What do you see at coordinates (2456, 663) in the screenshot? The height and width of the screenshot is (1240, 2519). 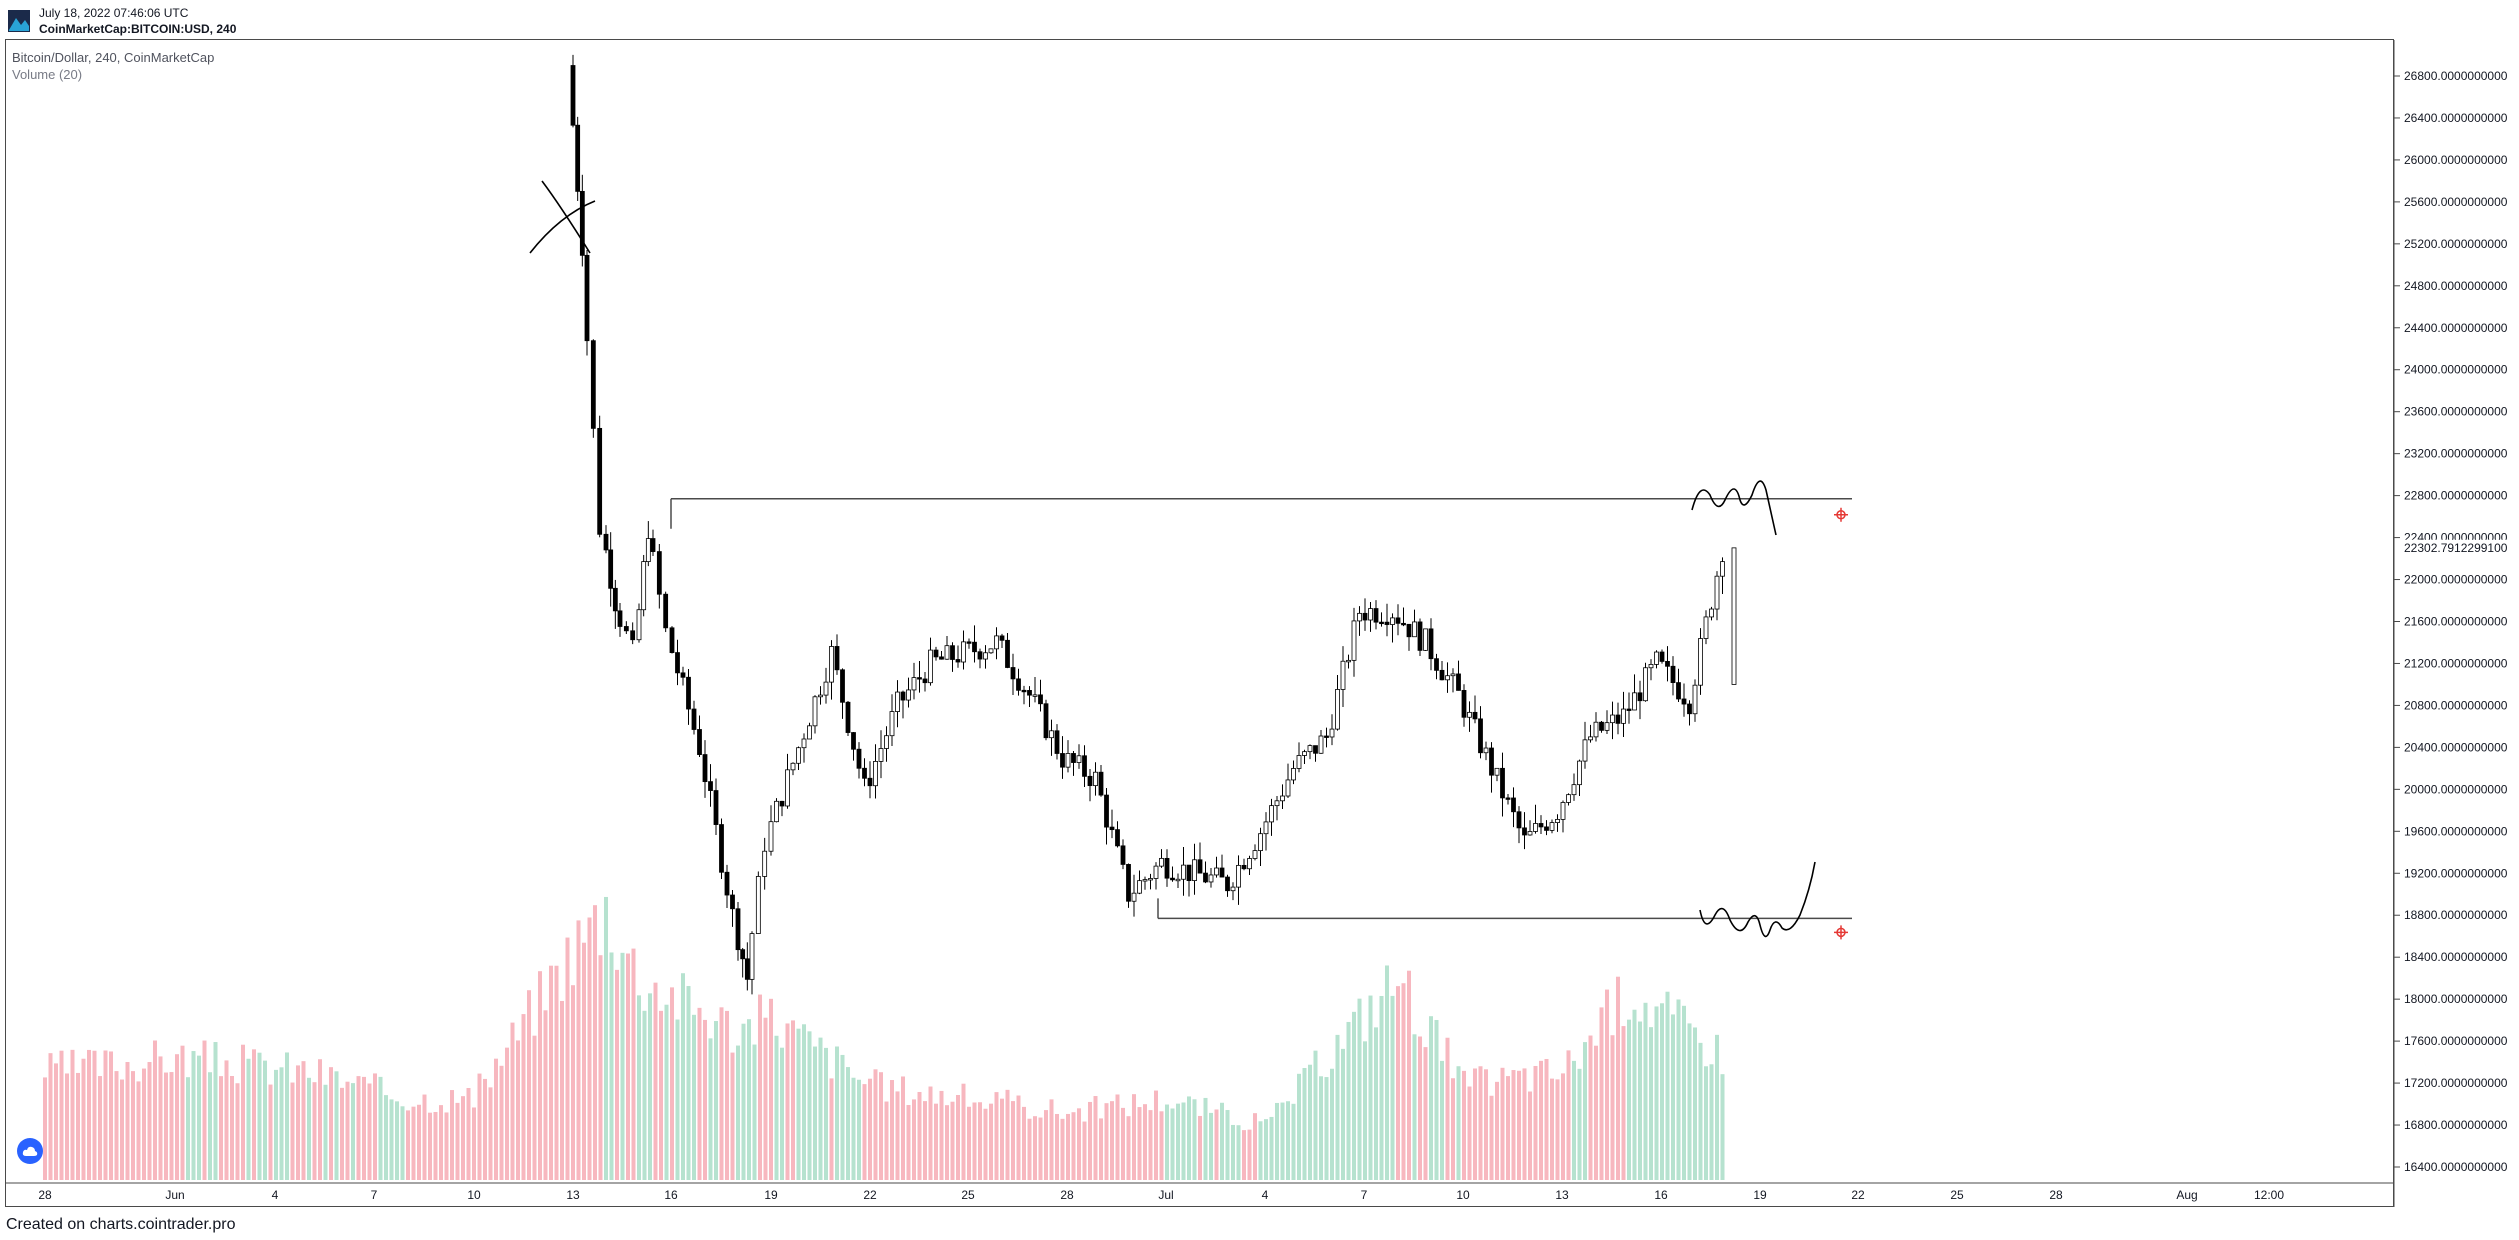 I see `price-tick-label: 21200.0000000000` at bounding box center [2456, 663].